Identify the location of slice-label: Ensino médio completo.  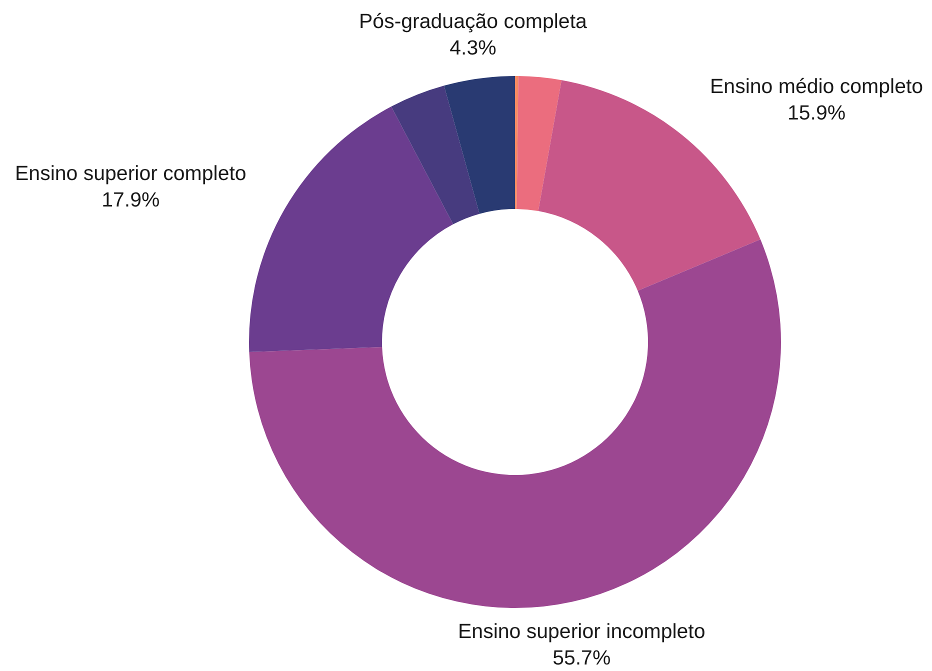
(817, 86).